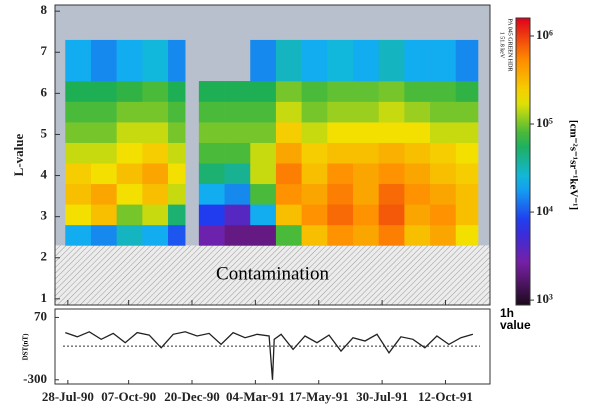 This screenshot has height=410, width=595. What do you see at coordinates (382, 396) in the screenshot?
I see `x-tick-label: 30-Jul-91` at bounding box center [382, 396].